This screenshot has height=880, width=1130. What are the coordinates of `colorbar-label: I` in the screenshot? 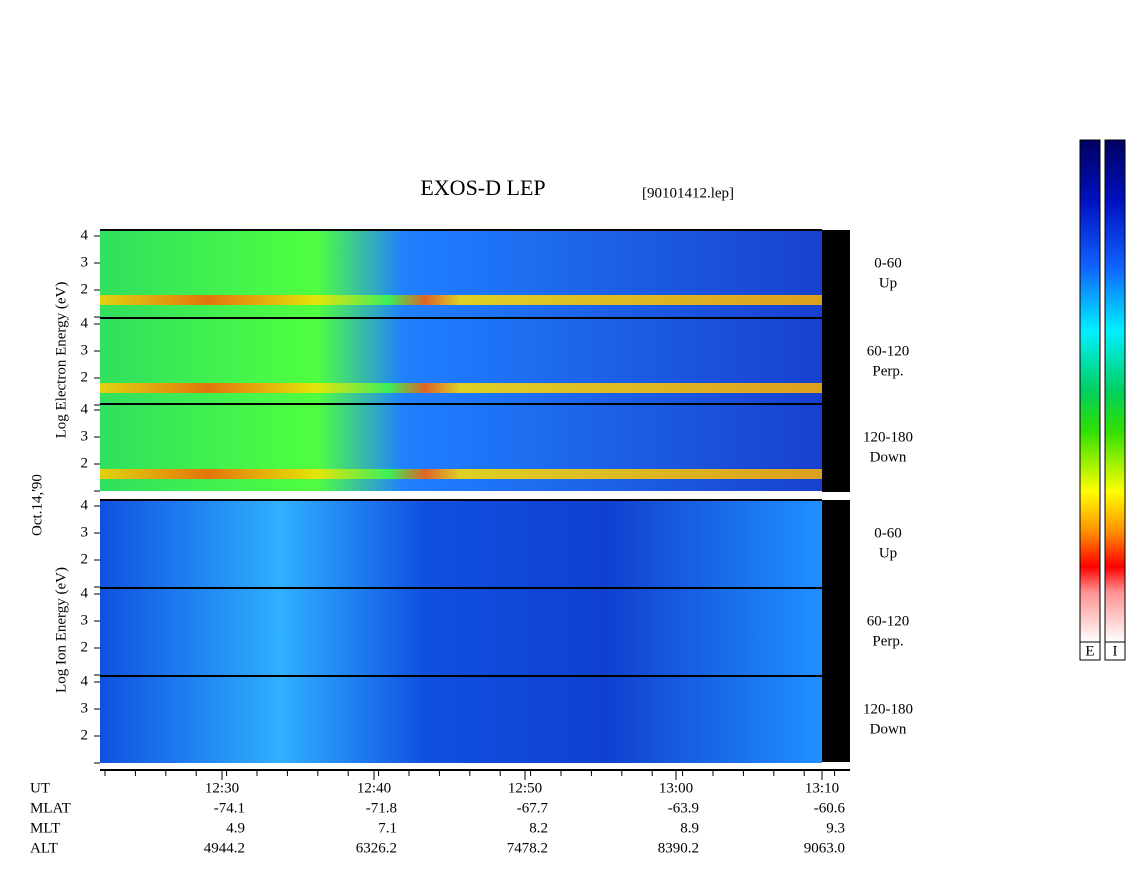 It's located at (1115, 651).